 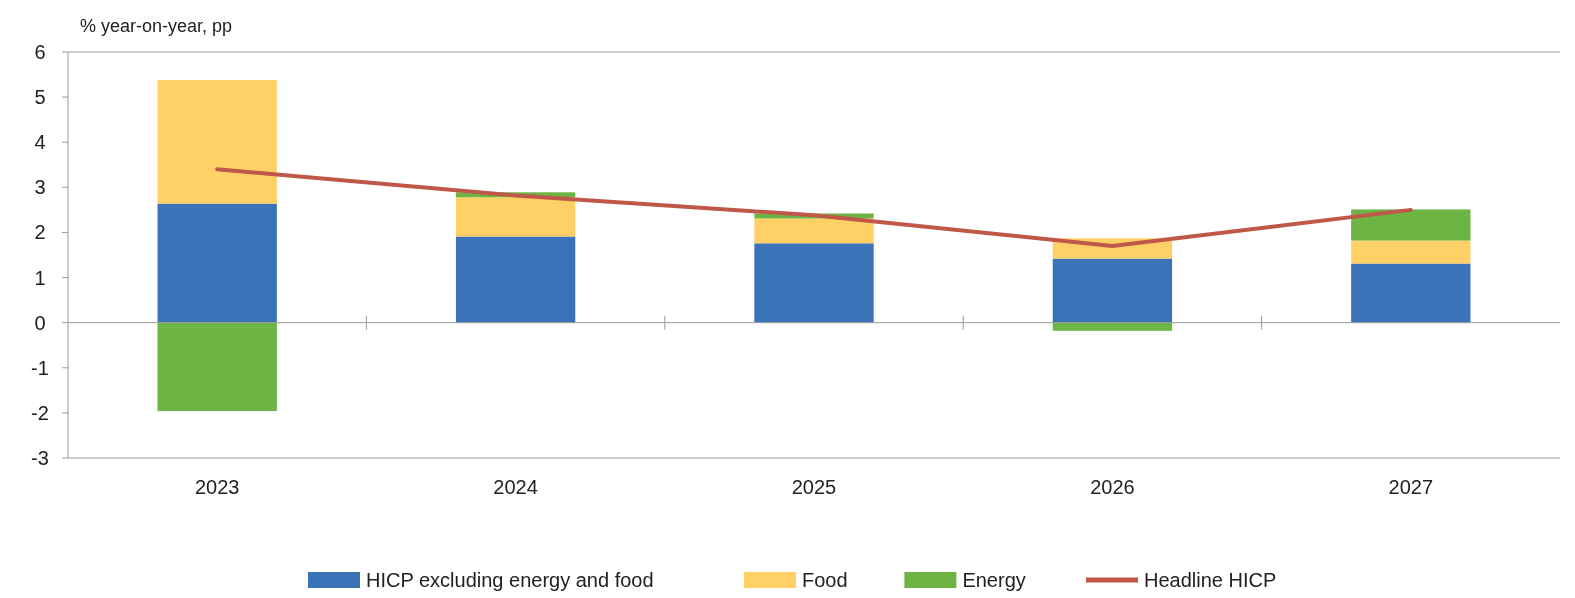 I want to click on legend-label: Headline HICP, so click(x=1210, y=580).